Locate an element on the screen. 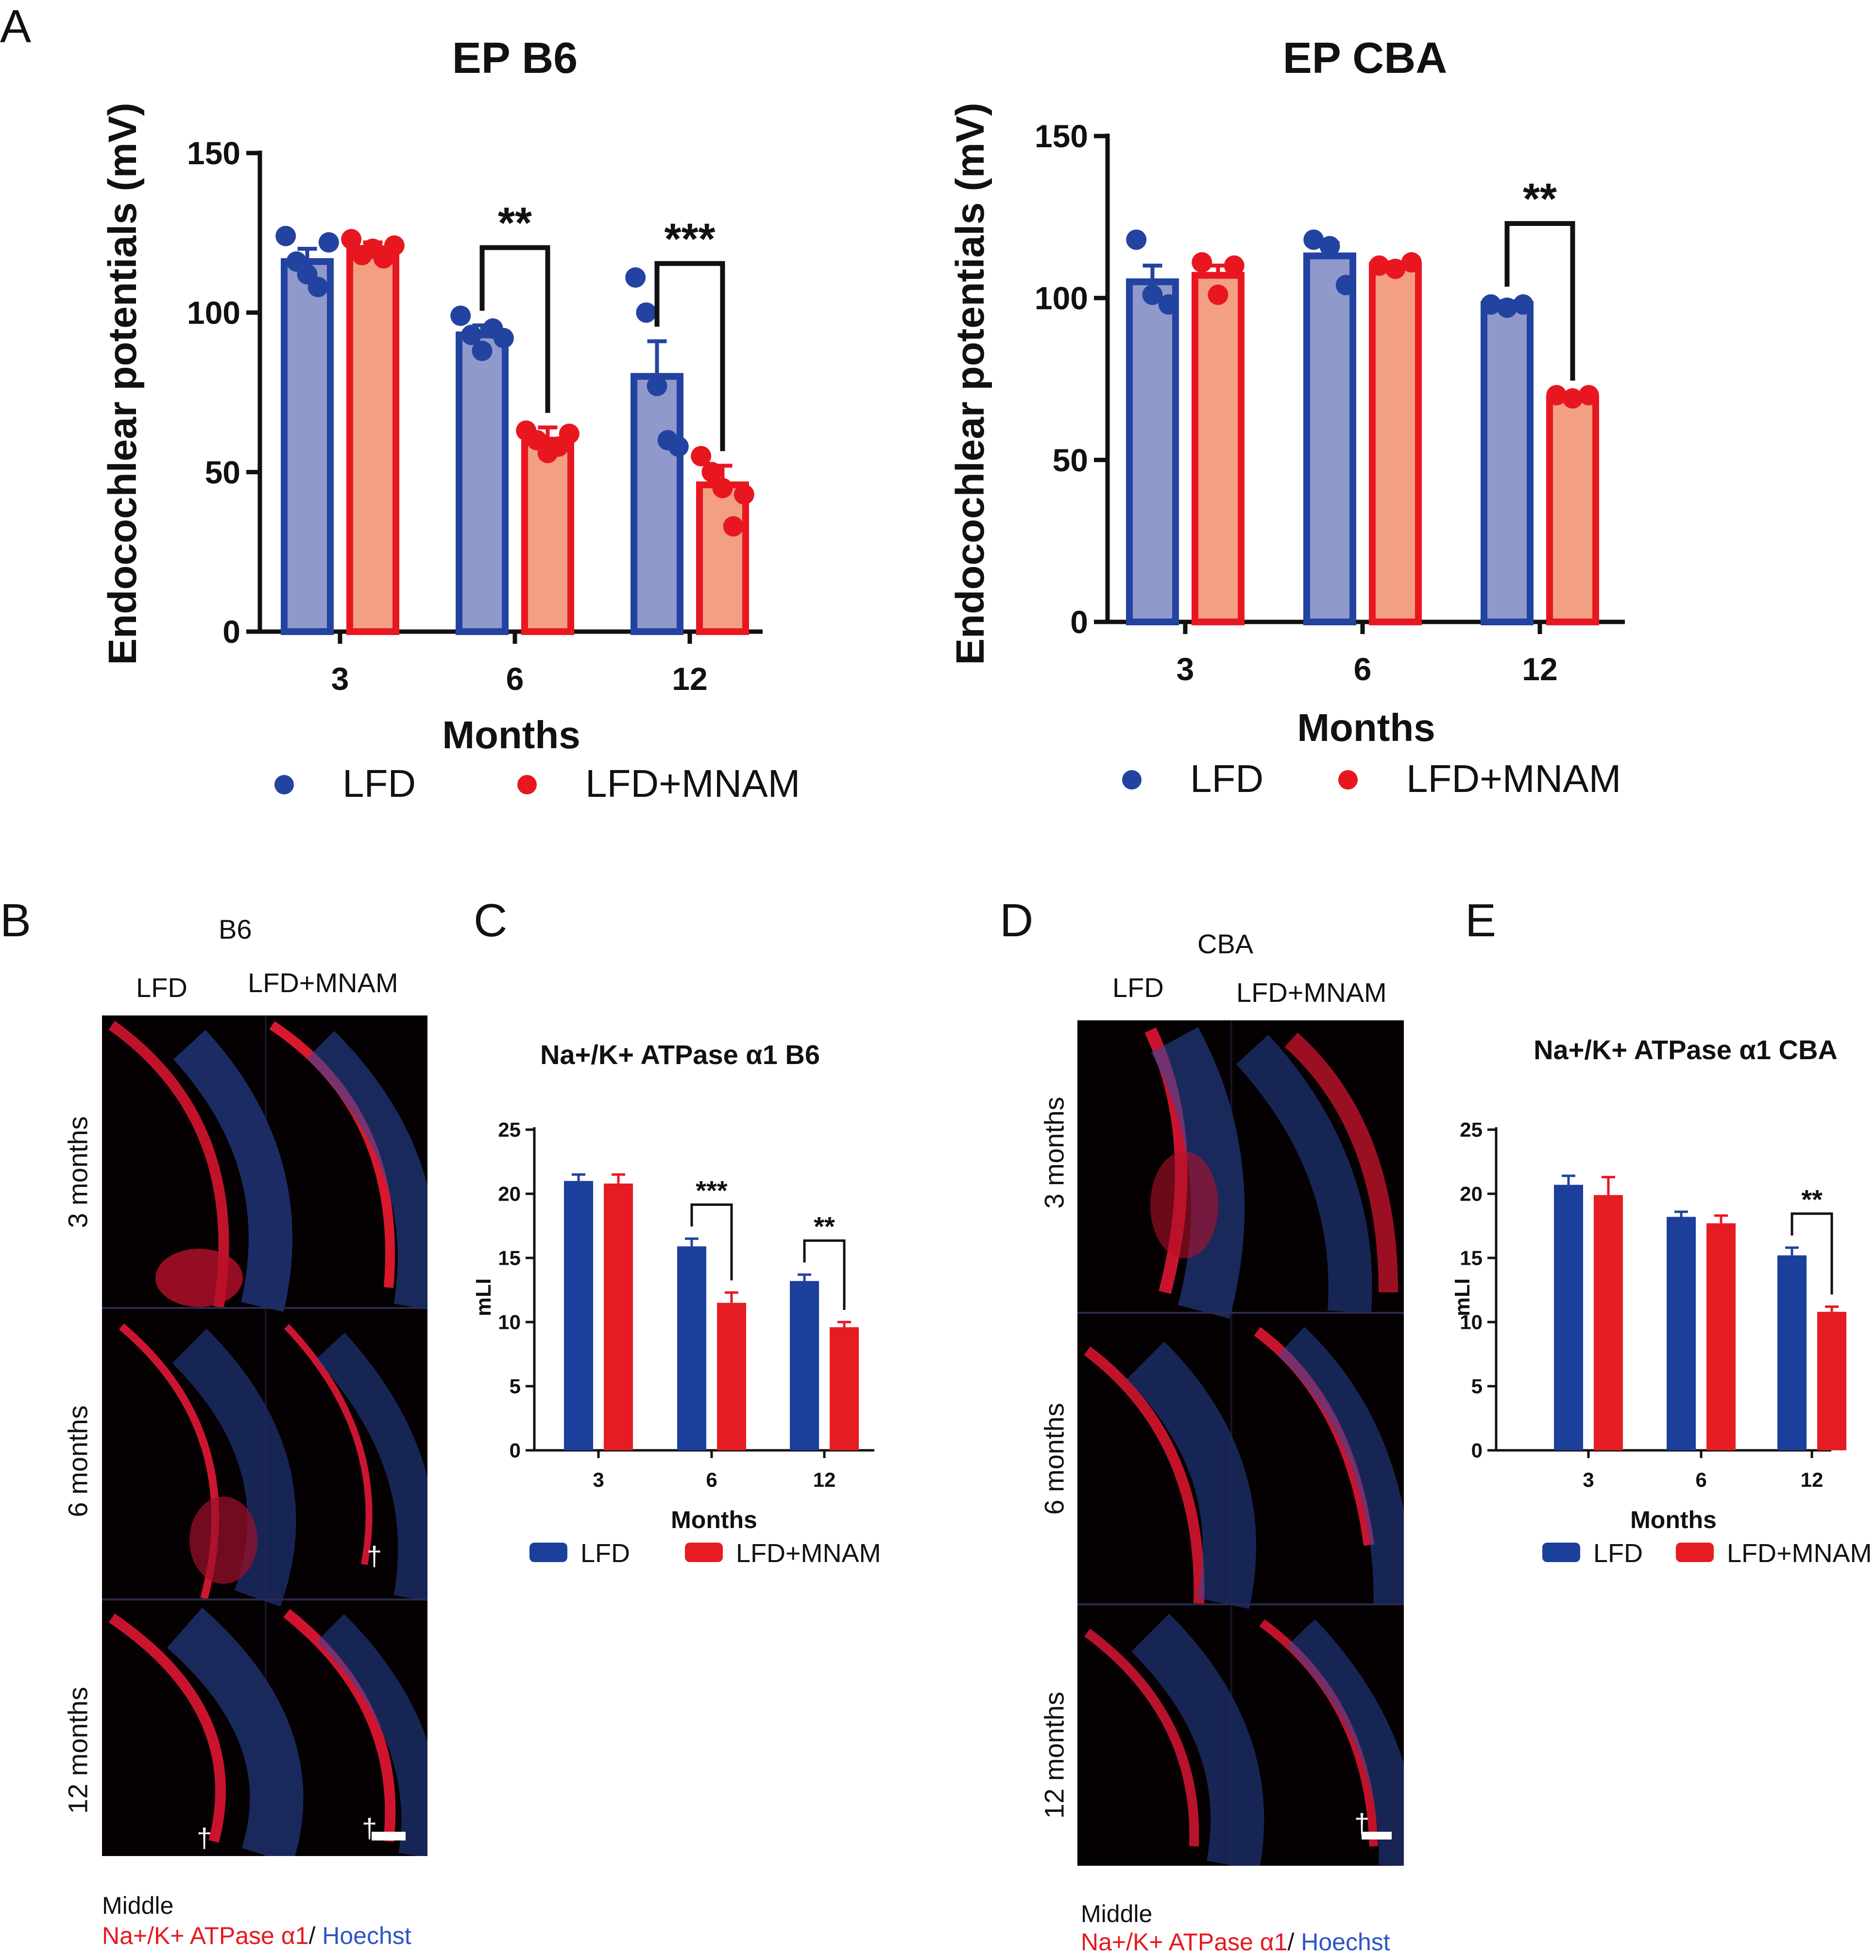 The image size is (1876, 1960). b6-strain-label: B6 is located at coordinates (235, 929).